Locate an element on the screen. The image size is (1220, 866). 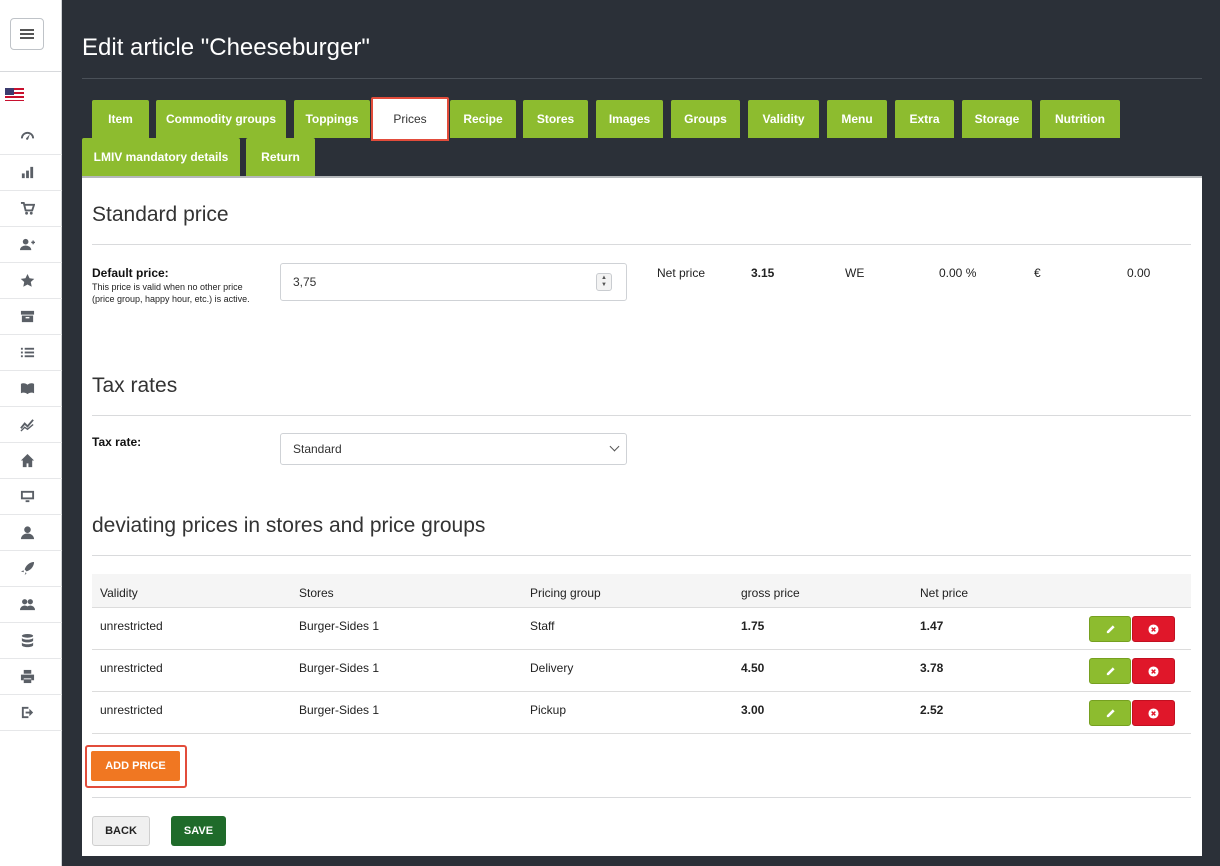
database-icon is located at coordinates (27, 640).